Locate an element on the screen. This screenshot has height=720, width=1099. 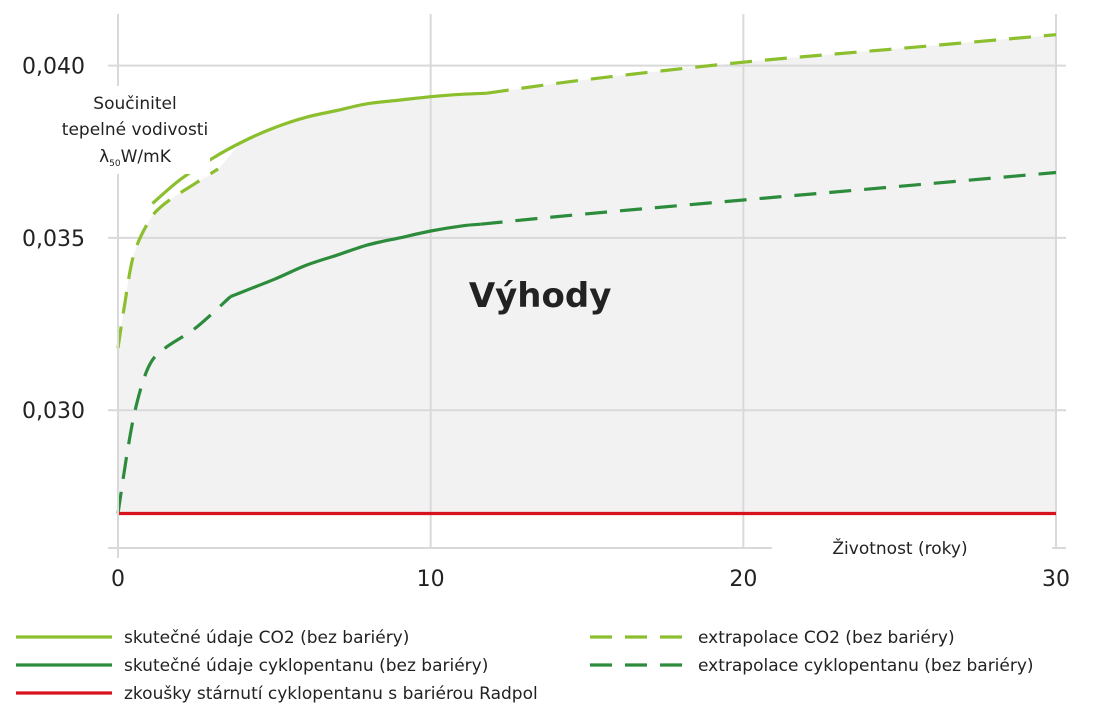
x-axis-title-backdrop is located at coordinates (912, 548).